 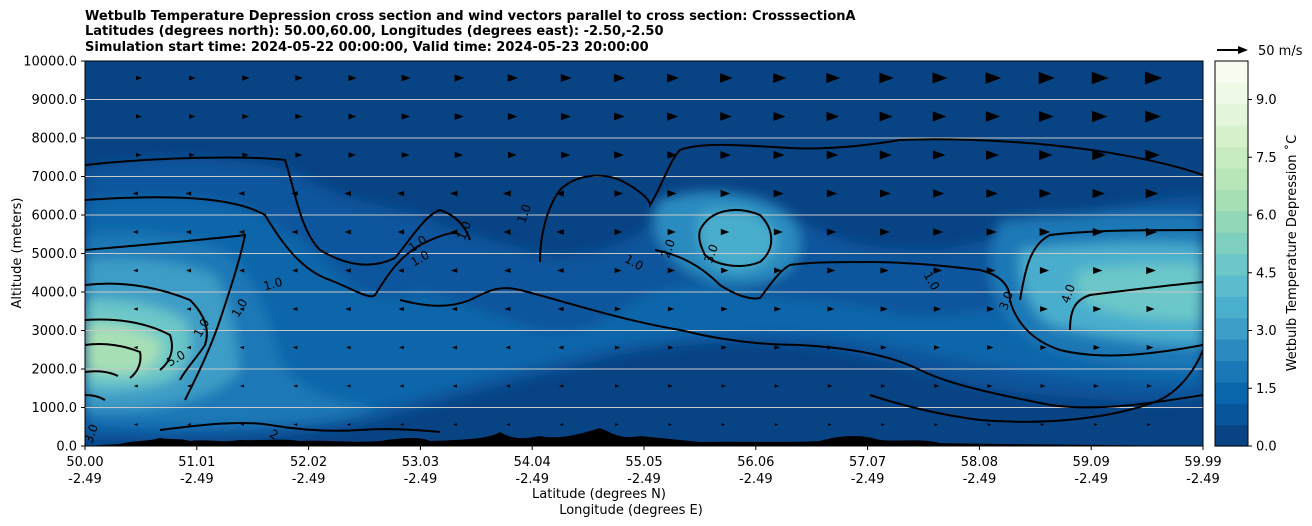 I want to click on colorbar-tick-label: 9.0, so click(x=1266, y=100).